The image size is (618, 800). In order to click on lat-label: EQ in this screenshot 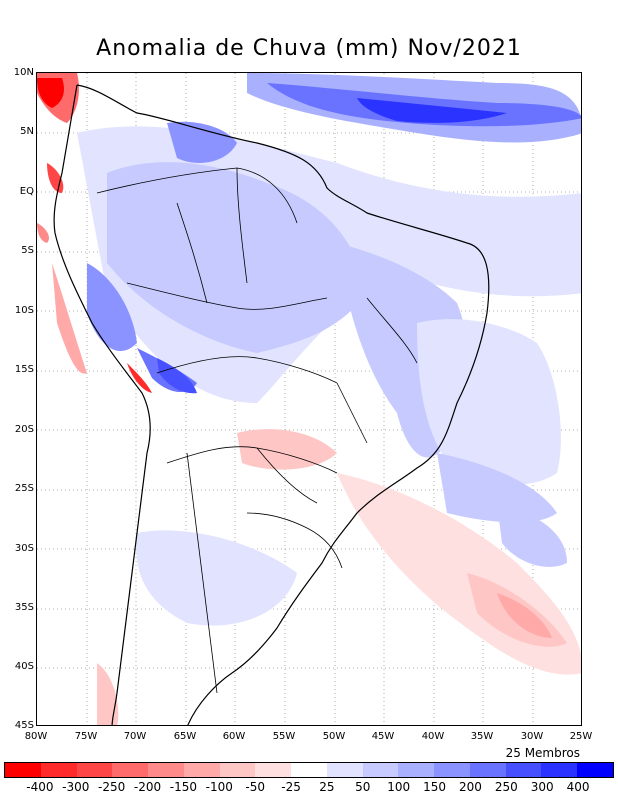, I will do `click(26, 191)`.